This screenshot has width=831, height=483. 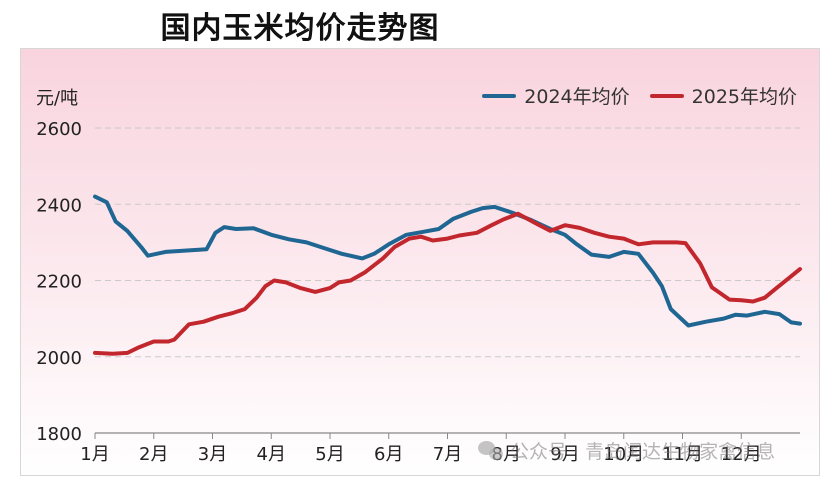 I want to click on legend-item-2025: 2025年均价, so click(x=723, y=95).